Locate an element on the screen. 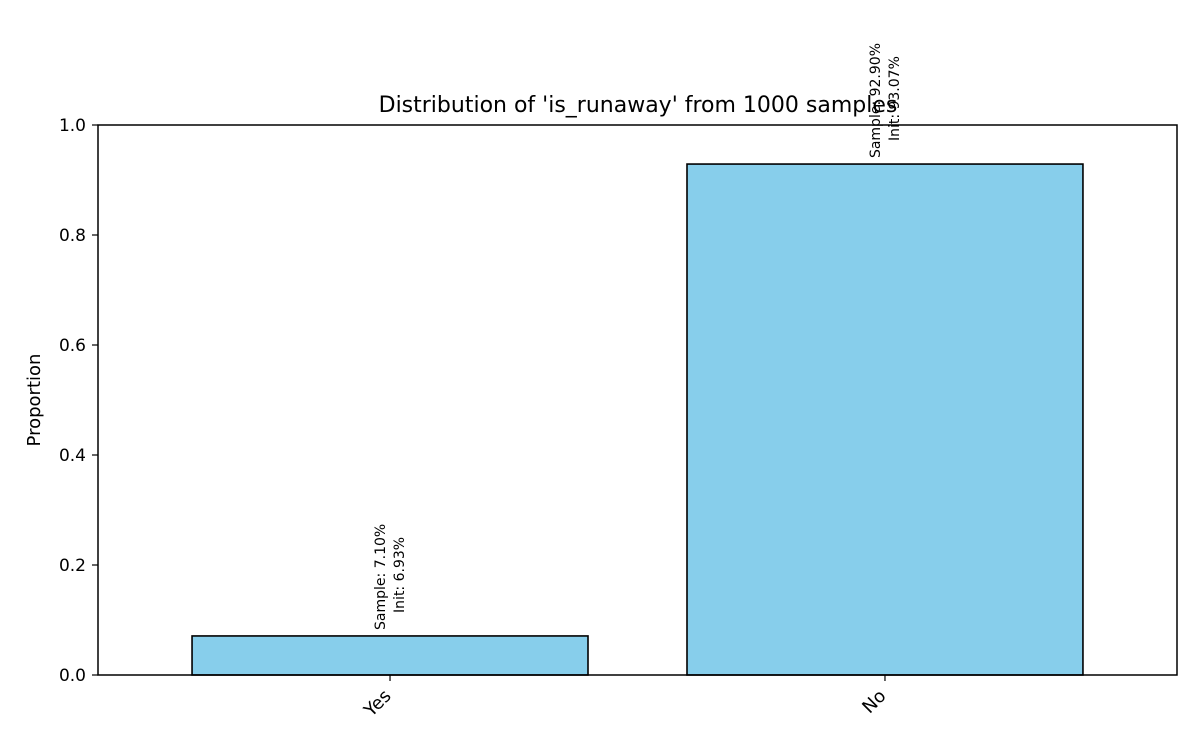 This screenshot has width=1200, height=750. y-tick-label: 1.0 is located at coordinates (72, 126).